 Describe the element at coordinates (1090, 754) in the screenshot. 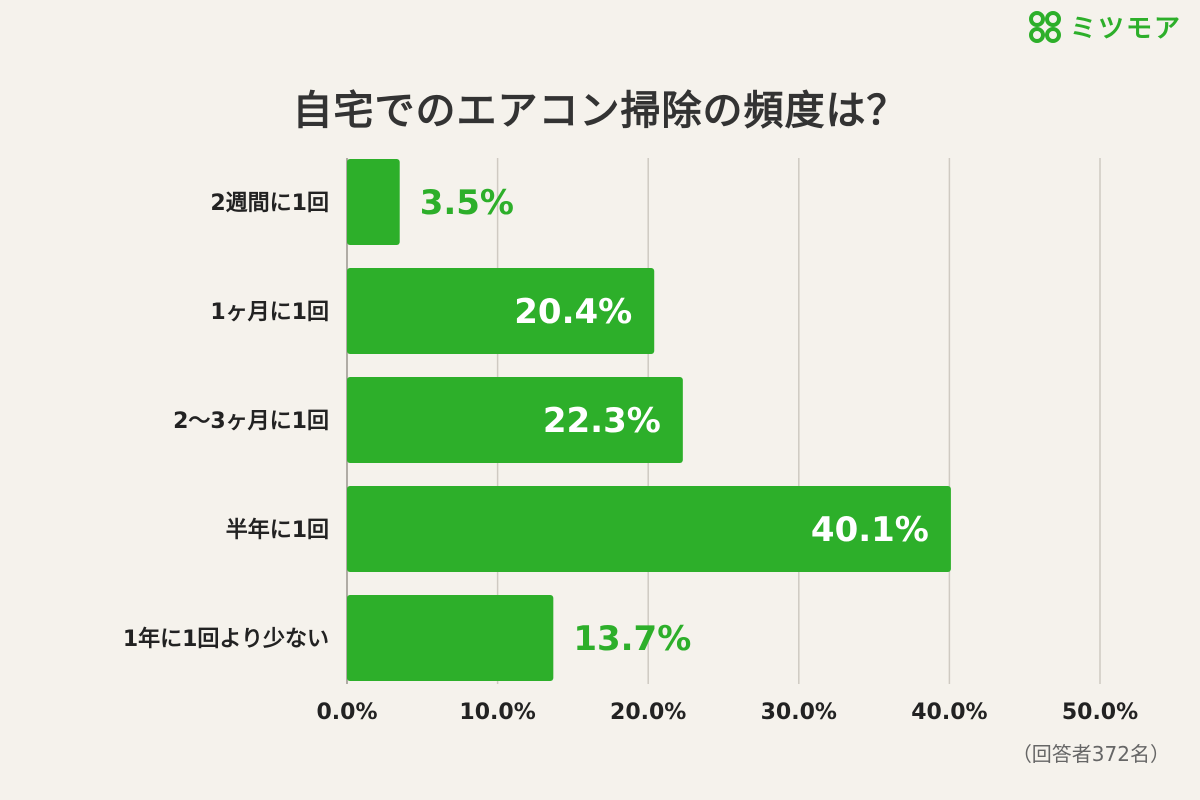

I see `respondent-note: （回答者372名）` at that location.